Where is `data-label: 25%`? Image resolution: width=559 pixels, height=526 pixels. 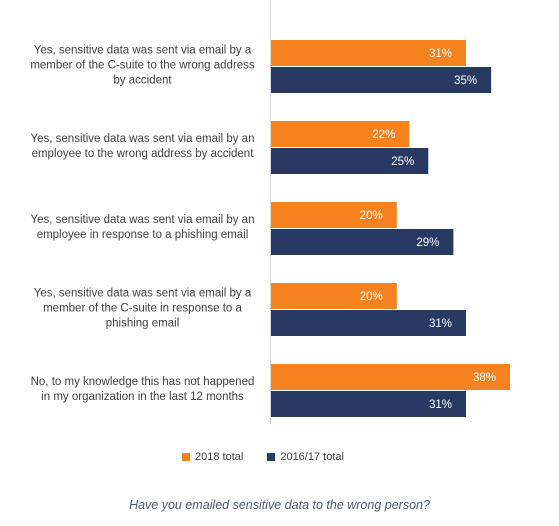
data-label: 25% is located at coordinates (402, 162).